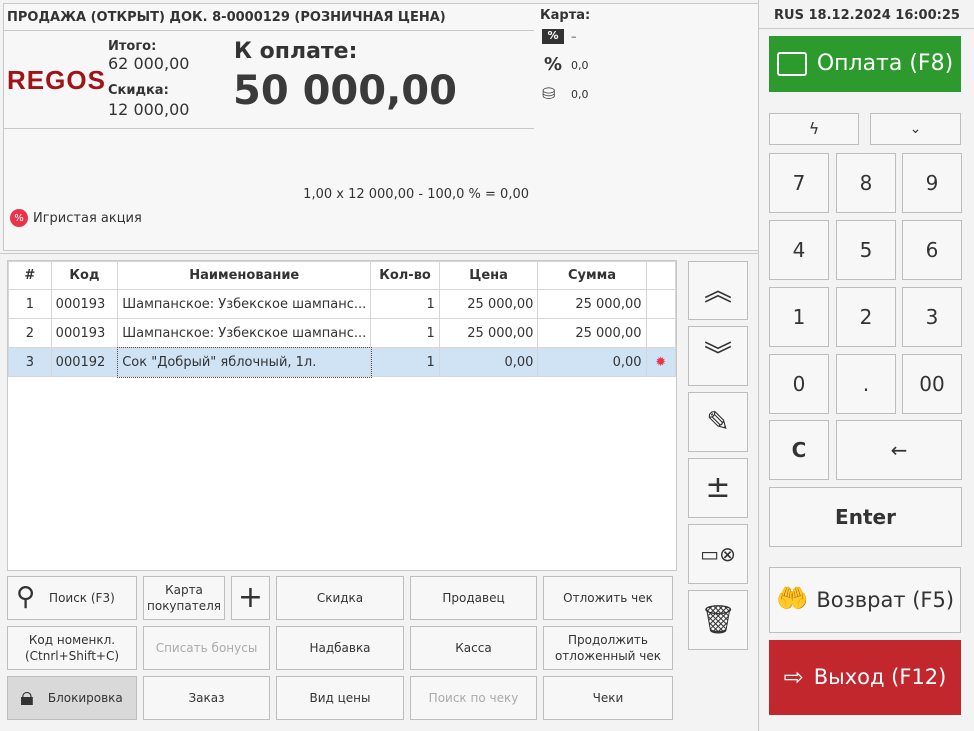  I want to click on key-00: 00, so click(932, 384).